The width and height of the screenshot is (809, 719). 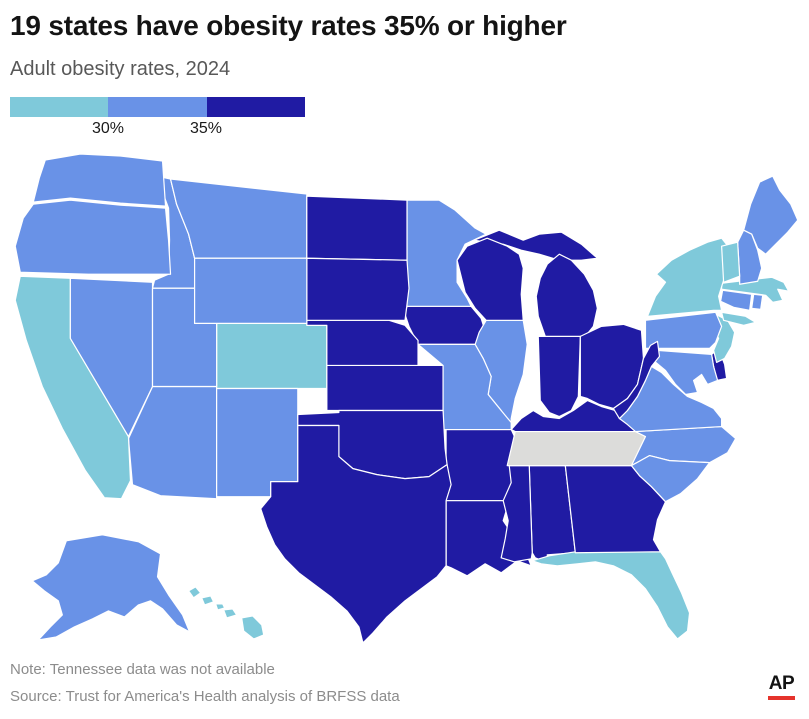 What do you see at coordinates (93, 237) in the screenshot?
I see `state-or: Oregon` at bounding box center [93, 237].